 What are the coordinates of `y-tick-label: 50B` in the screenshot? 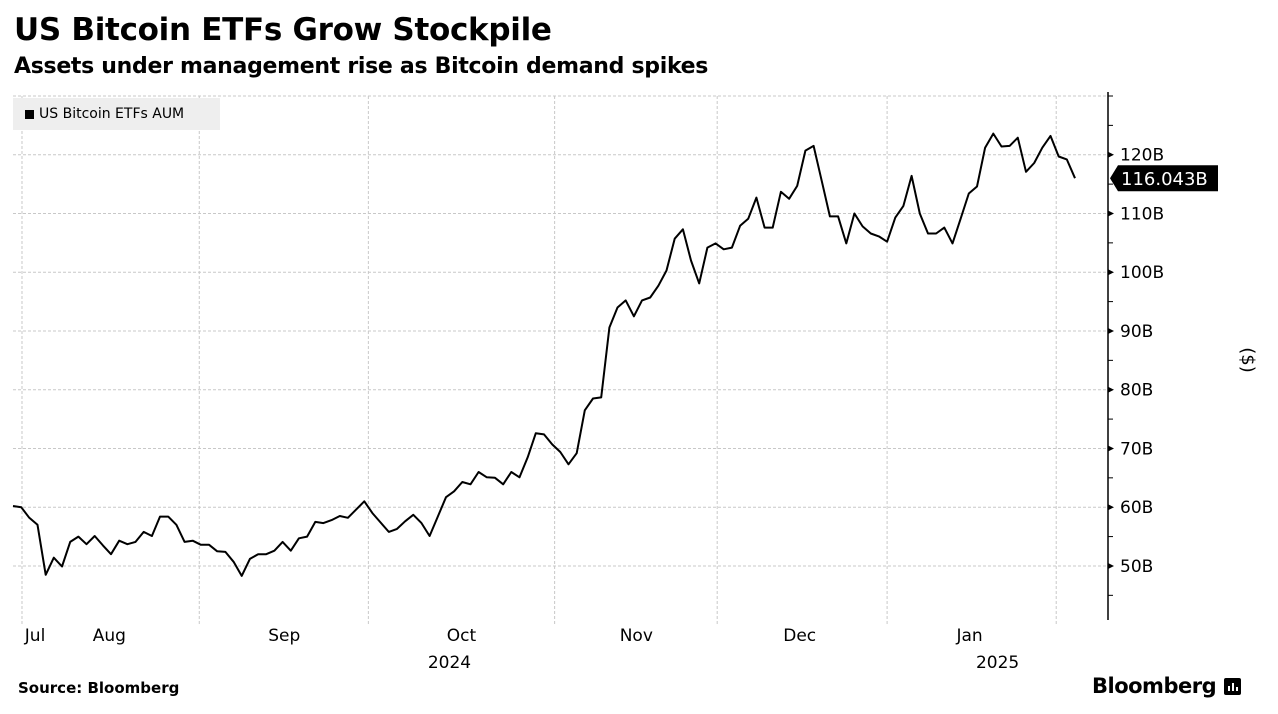 It's located at (1136, 567).